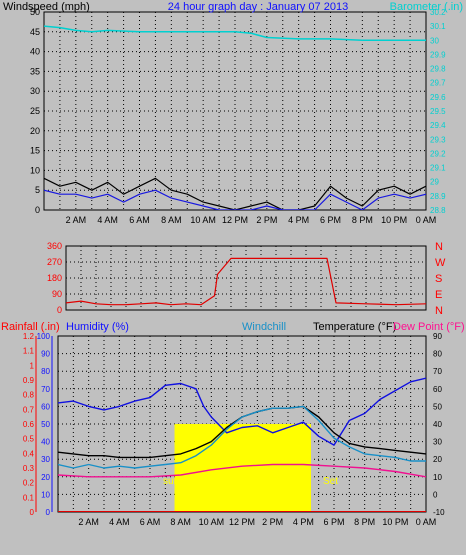  I want to click on humidity-tick-label: 40, so click(45, 442).